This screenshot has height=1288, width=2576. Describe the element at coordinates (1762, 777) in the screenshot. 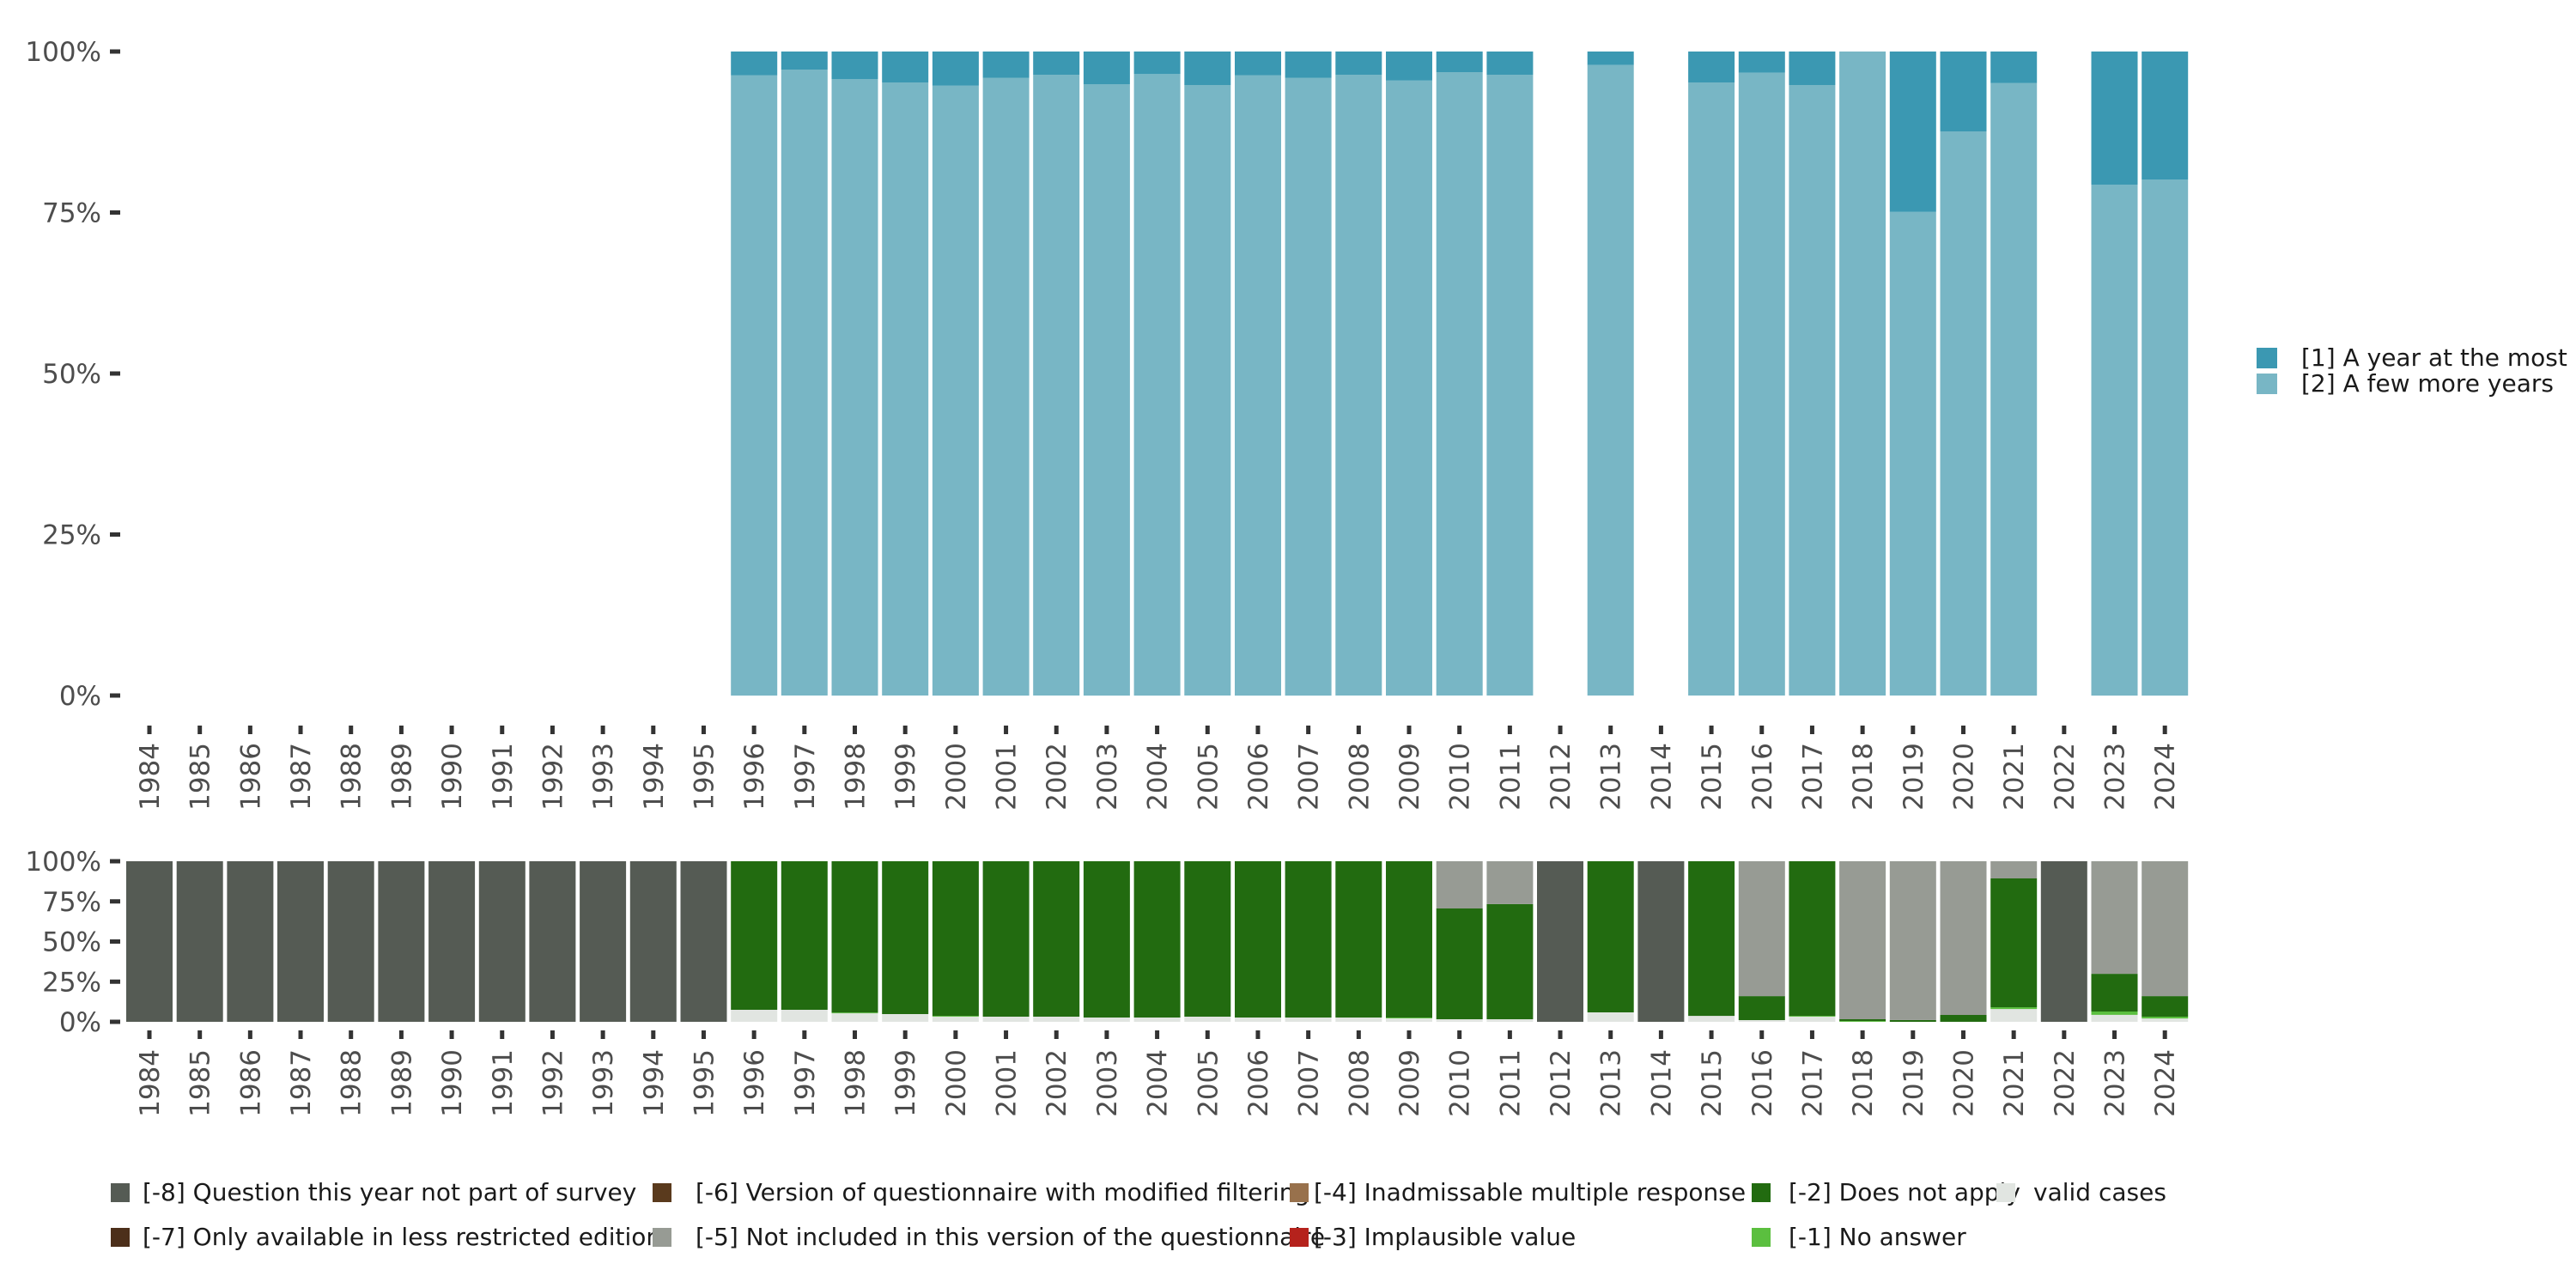

I see `x-tick-label: 2016` at that location.